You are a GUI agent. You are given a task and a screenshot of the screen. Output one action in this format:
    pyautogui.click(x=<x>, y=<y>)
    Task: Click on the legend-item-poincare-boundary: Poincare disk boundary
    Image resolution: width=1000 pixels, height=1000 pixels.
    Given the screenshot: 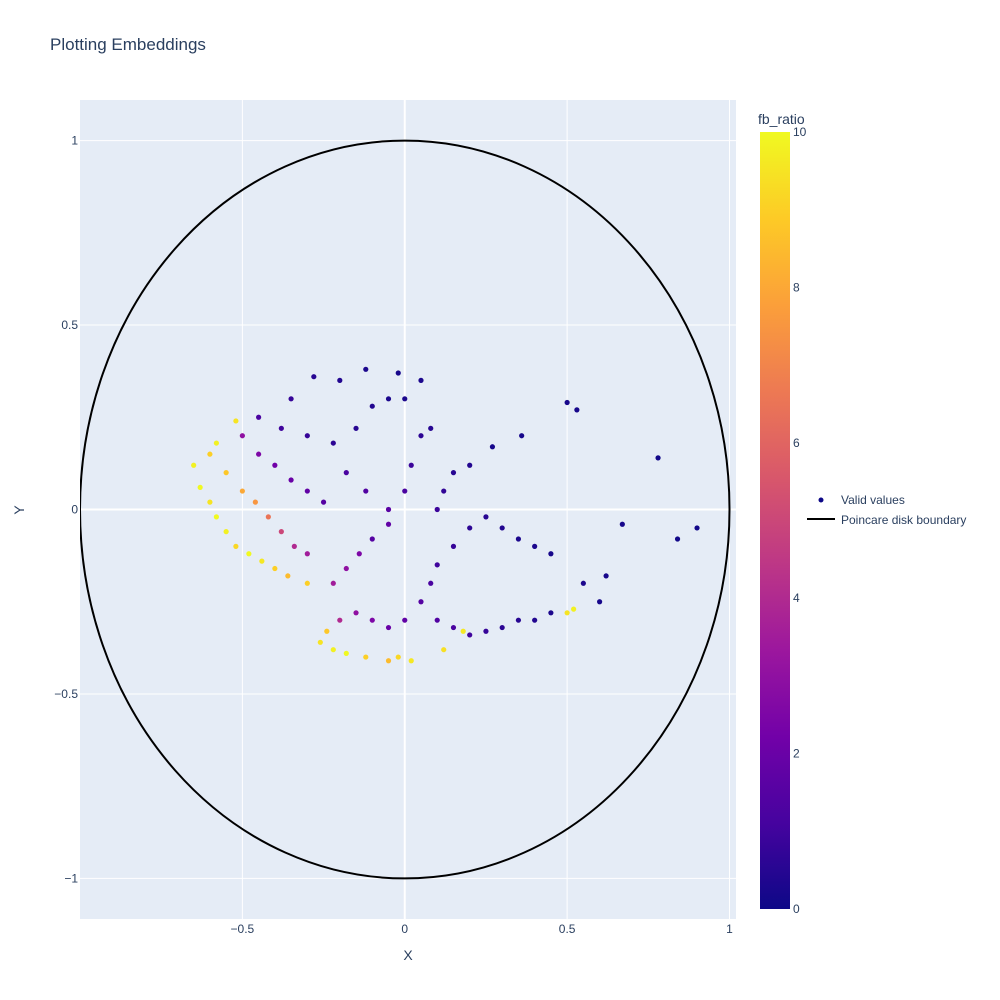 What is the action you would take?
    pyautogui.click(x=886, y=520)
    